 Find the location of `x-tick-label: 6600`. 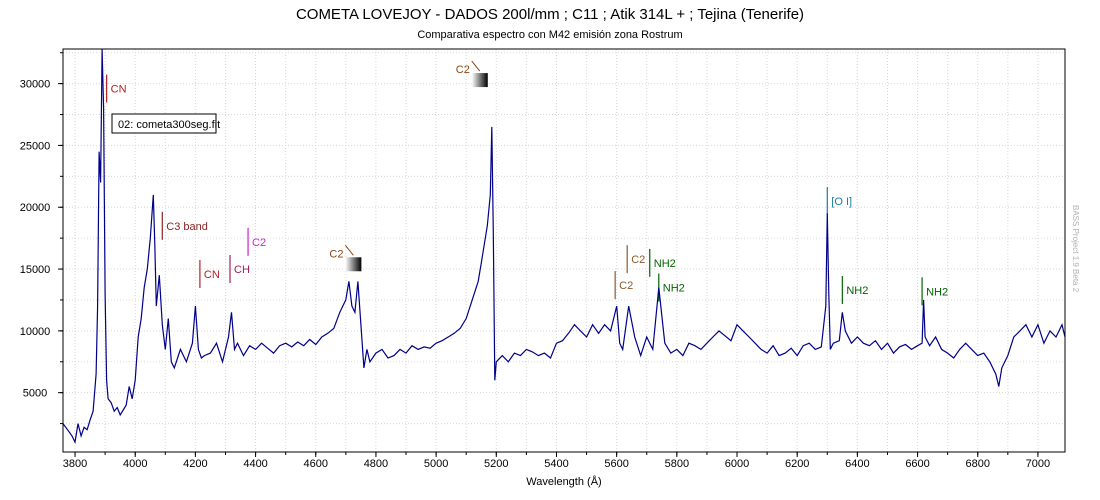

x-tick-label: 6600 is located at coordinates (917, 464).